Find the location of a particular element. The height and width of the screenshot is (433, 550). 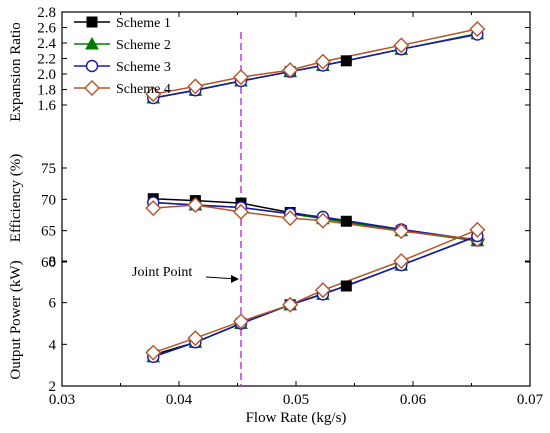

y-tick-label: 2.4 is located at coordinates (46, 44).